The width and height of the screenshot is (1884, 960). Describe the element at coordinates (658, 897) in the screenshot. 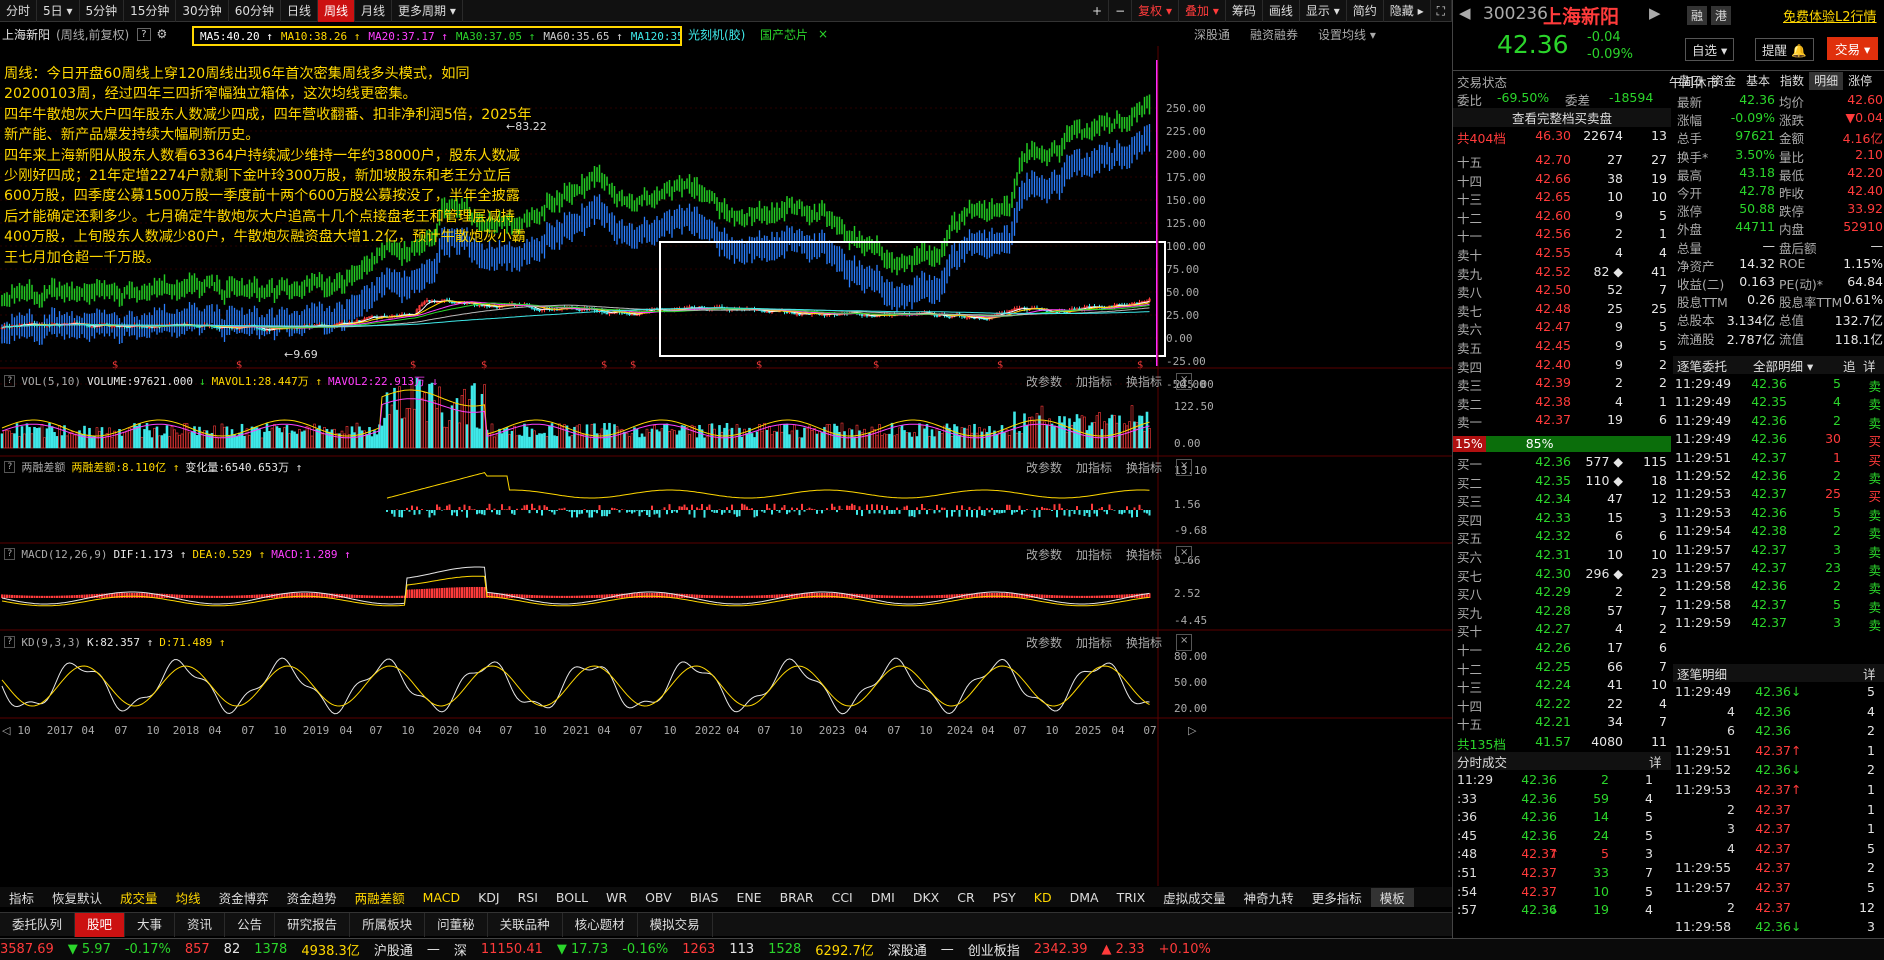

I see `indicator-tab: OBV` at that location.